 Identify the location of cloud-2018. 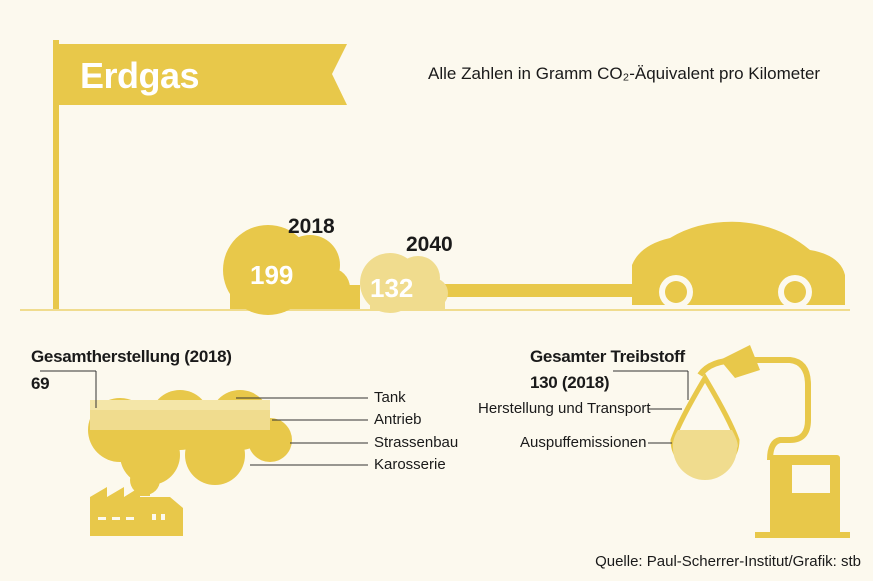
(291, 270).